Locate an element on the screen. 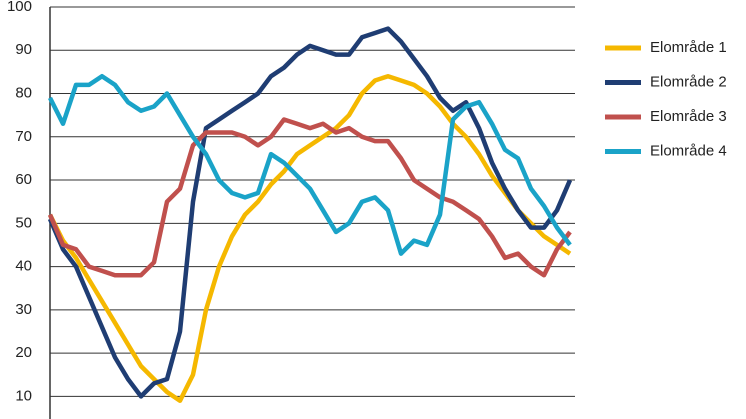 This screenshot has height=419, width=746. y-tick-label: 20 is located at coordinates (23, 352).